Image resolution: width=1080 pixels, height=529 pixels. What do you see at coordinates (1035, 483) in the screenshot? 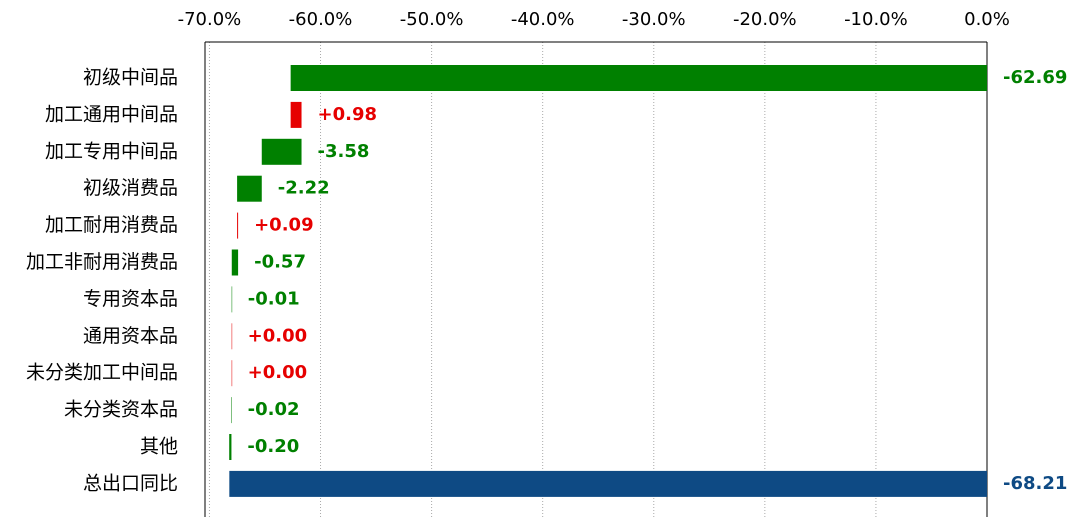
I see `value-label: -68.21` at bounding box center [1035, 483].